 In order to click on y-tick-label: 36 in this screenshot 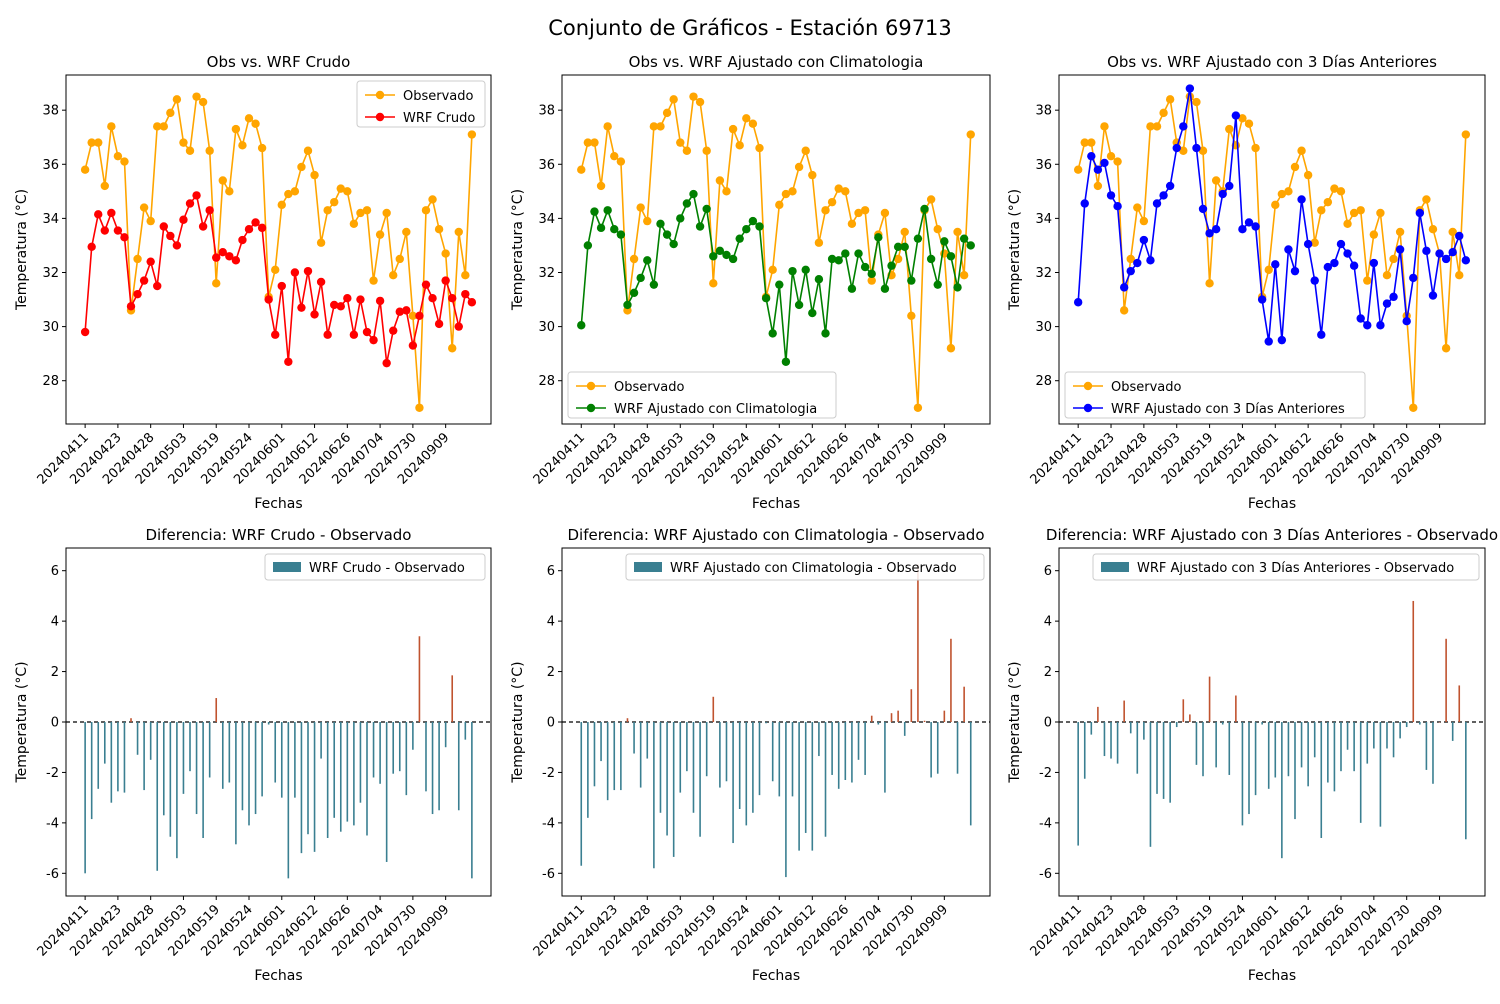, I will do `click(50, 165)`.